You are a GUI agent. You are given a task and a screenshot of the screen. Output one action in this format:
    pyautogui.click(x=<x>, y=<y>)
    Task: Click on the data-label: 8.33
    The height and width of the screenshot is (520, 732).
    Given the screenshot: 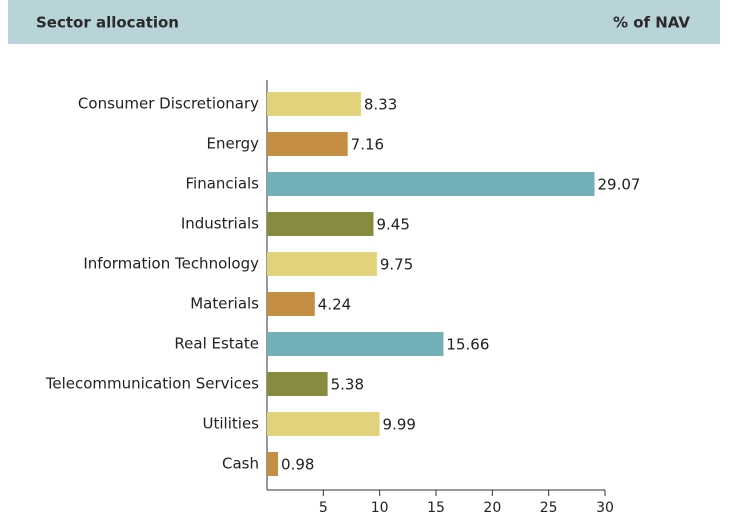 What is the action you would take?
    pyautogui.click(x=380, y=105)
    